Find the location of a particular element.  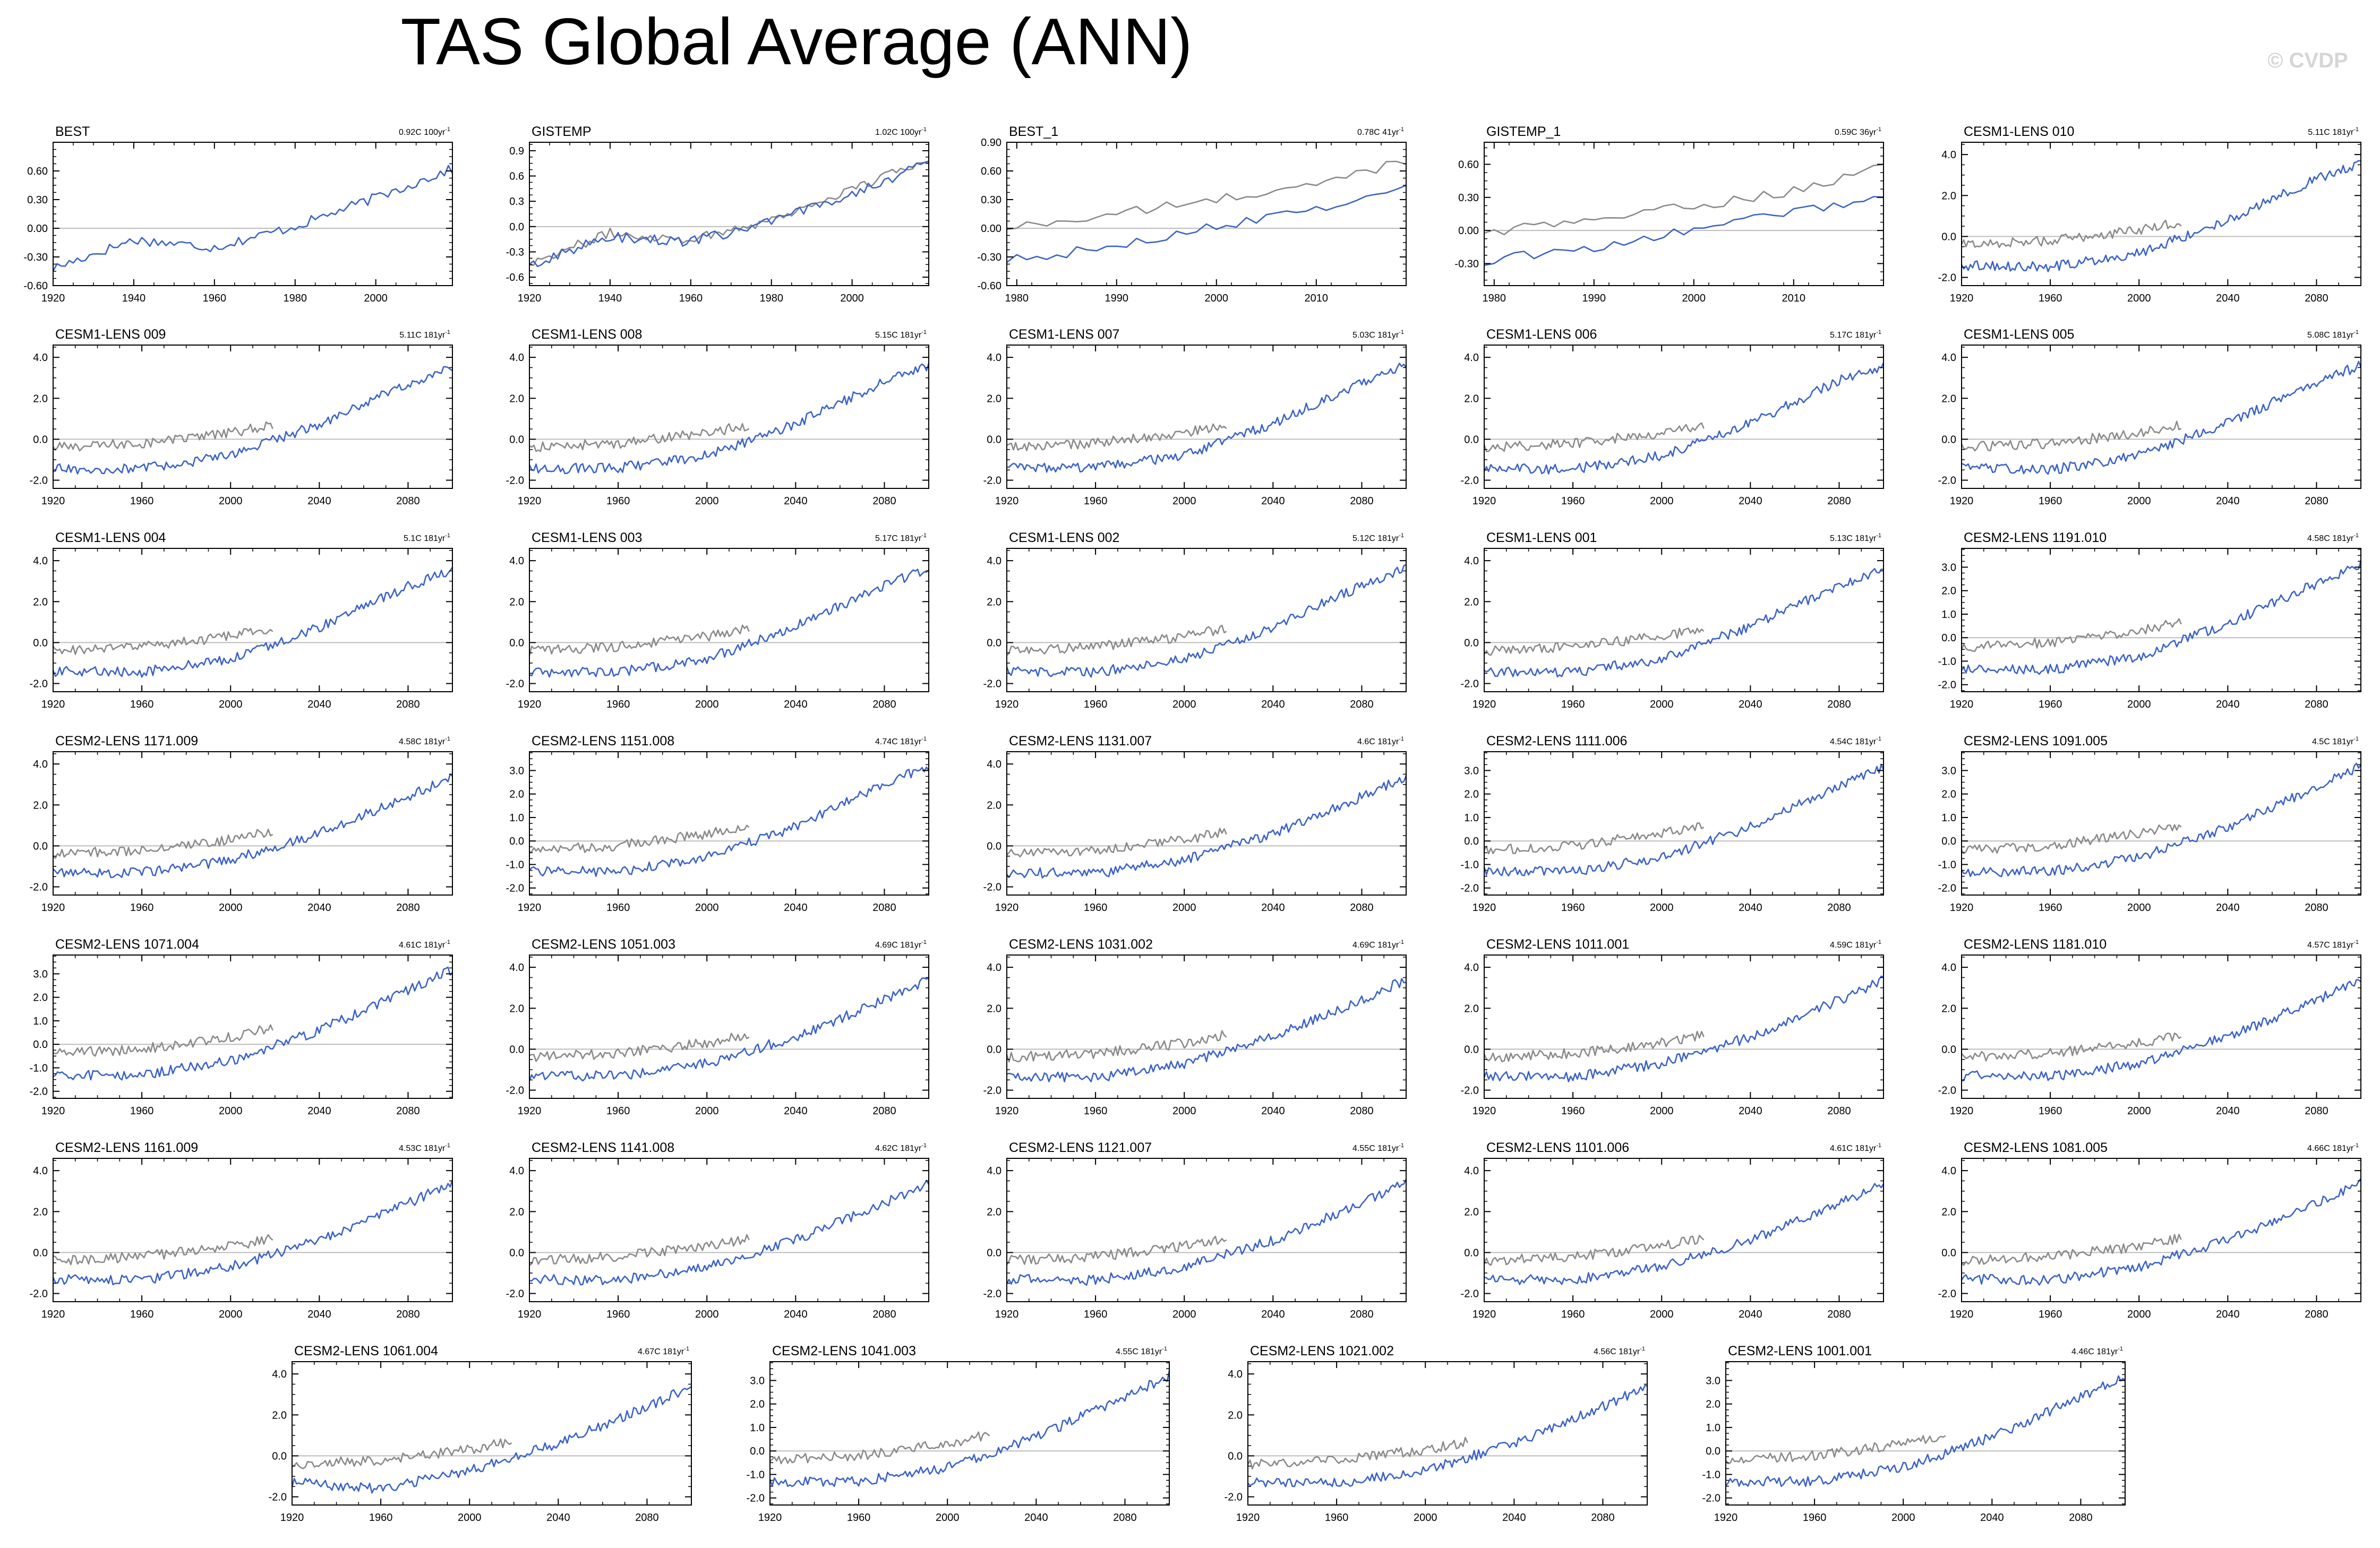

panel-trend: 4.54C 181yr-1 is located at coordinates (1855, 741).